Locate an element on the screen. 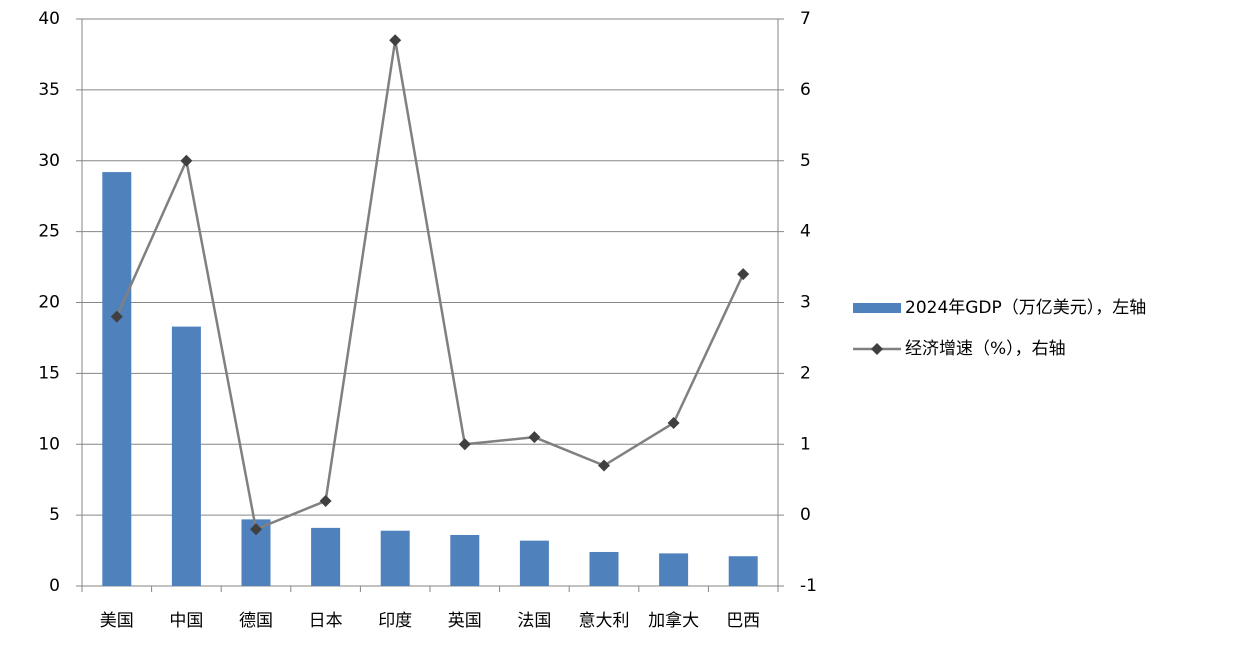  y-tick-label: 35 is located at coordinates (49, 90).